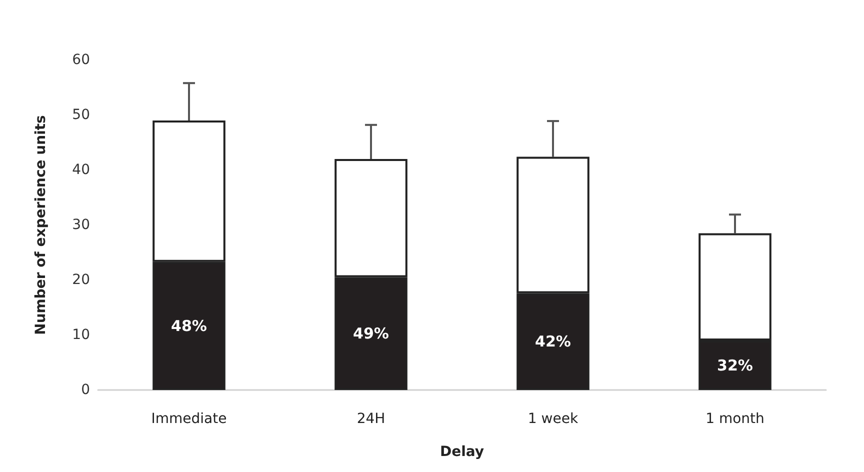 The width and height of the screenshot is (864, 472). Describe the element at coordinates (189, 325) in the screenshot. I see `annotation: 48%` at that location.